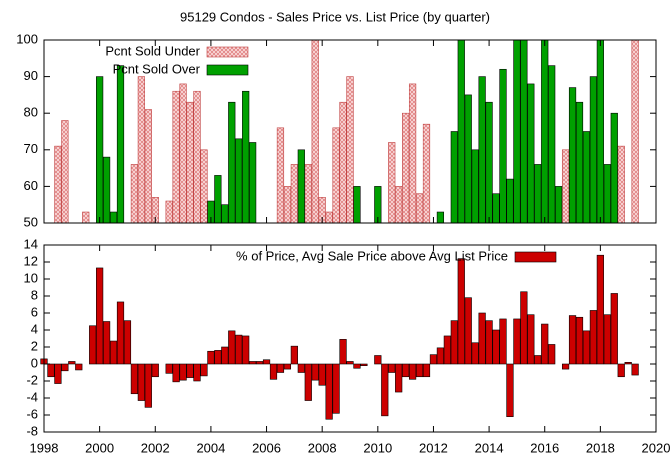  What do you see at coordinates (32, 413) in the screenshot?
I see `y-tick-label: -6` at bounding box center [32, 413].